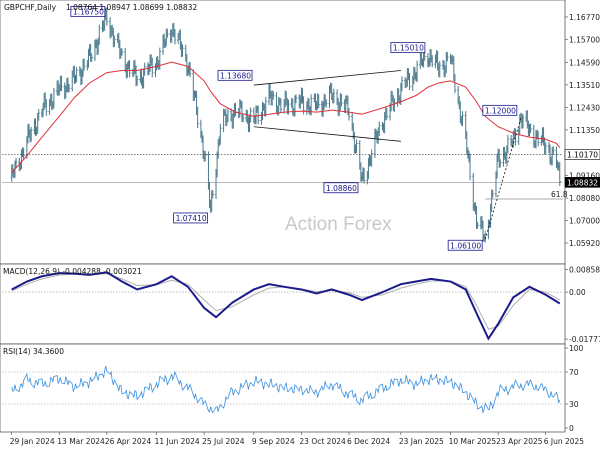  Describe the element at coordinates (584, 107) in the screenshot. I see `price-axis-label: 1.12430` at that location.